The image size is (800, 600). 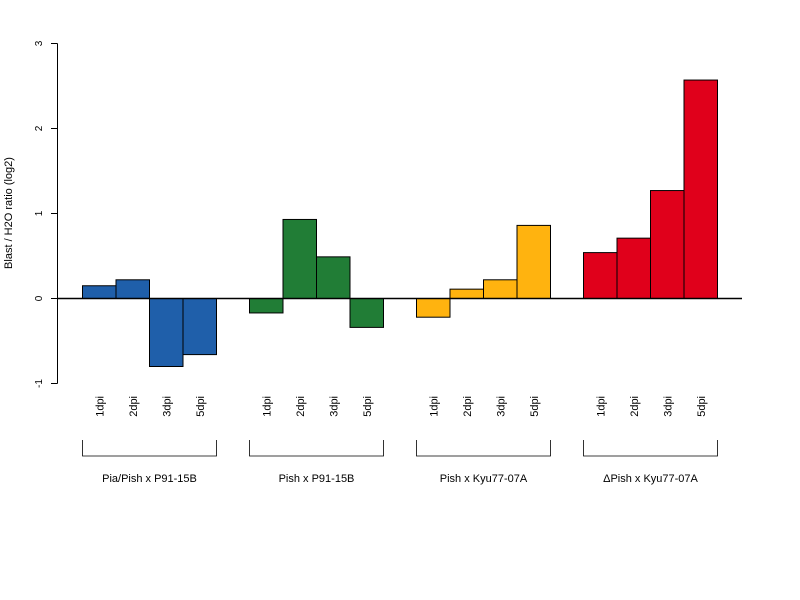 I want to click on y-tick-label: 2, so click(x=39, y=128).